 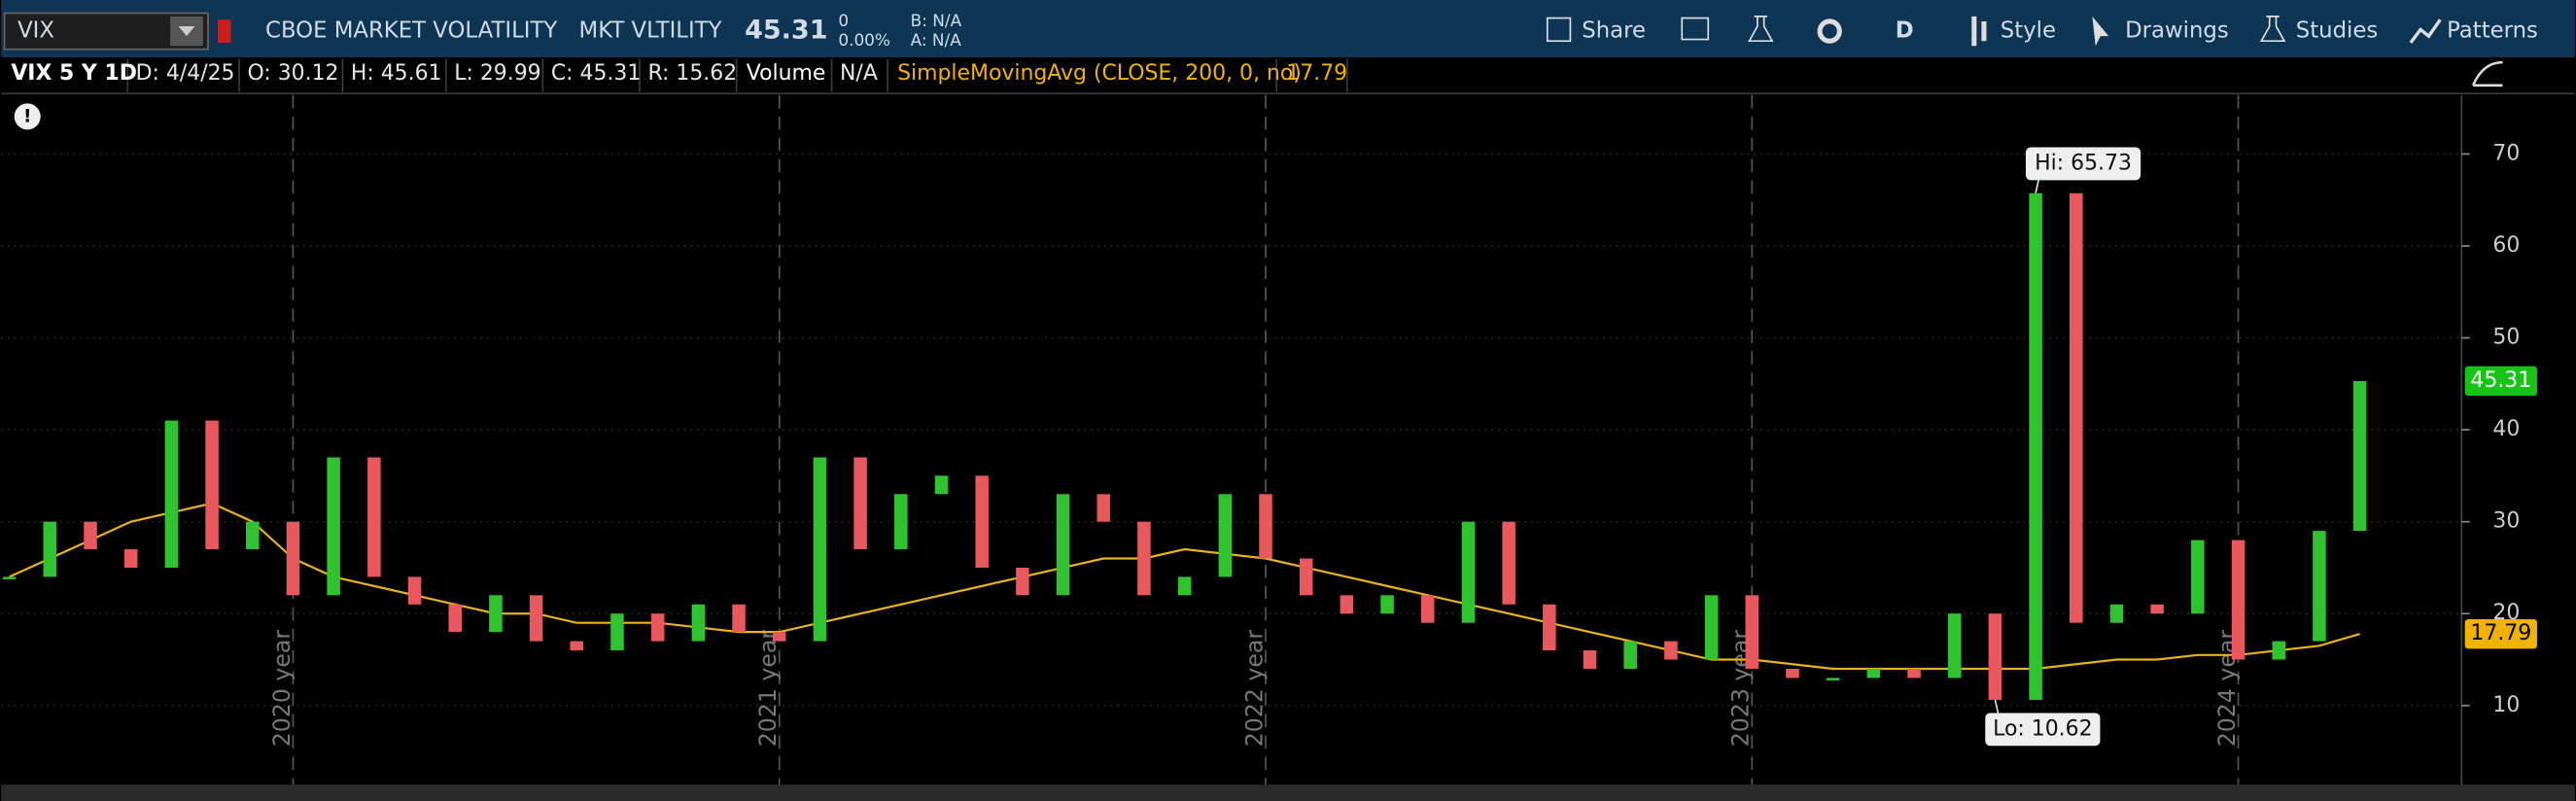 What do you see at coordinates (2506, 153) in the screenshot?
I see `y-tick-label: 70` at bounding box center [2506, 153].